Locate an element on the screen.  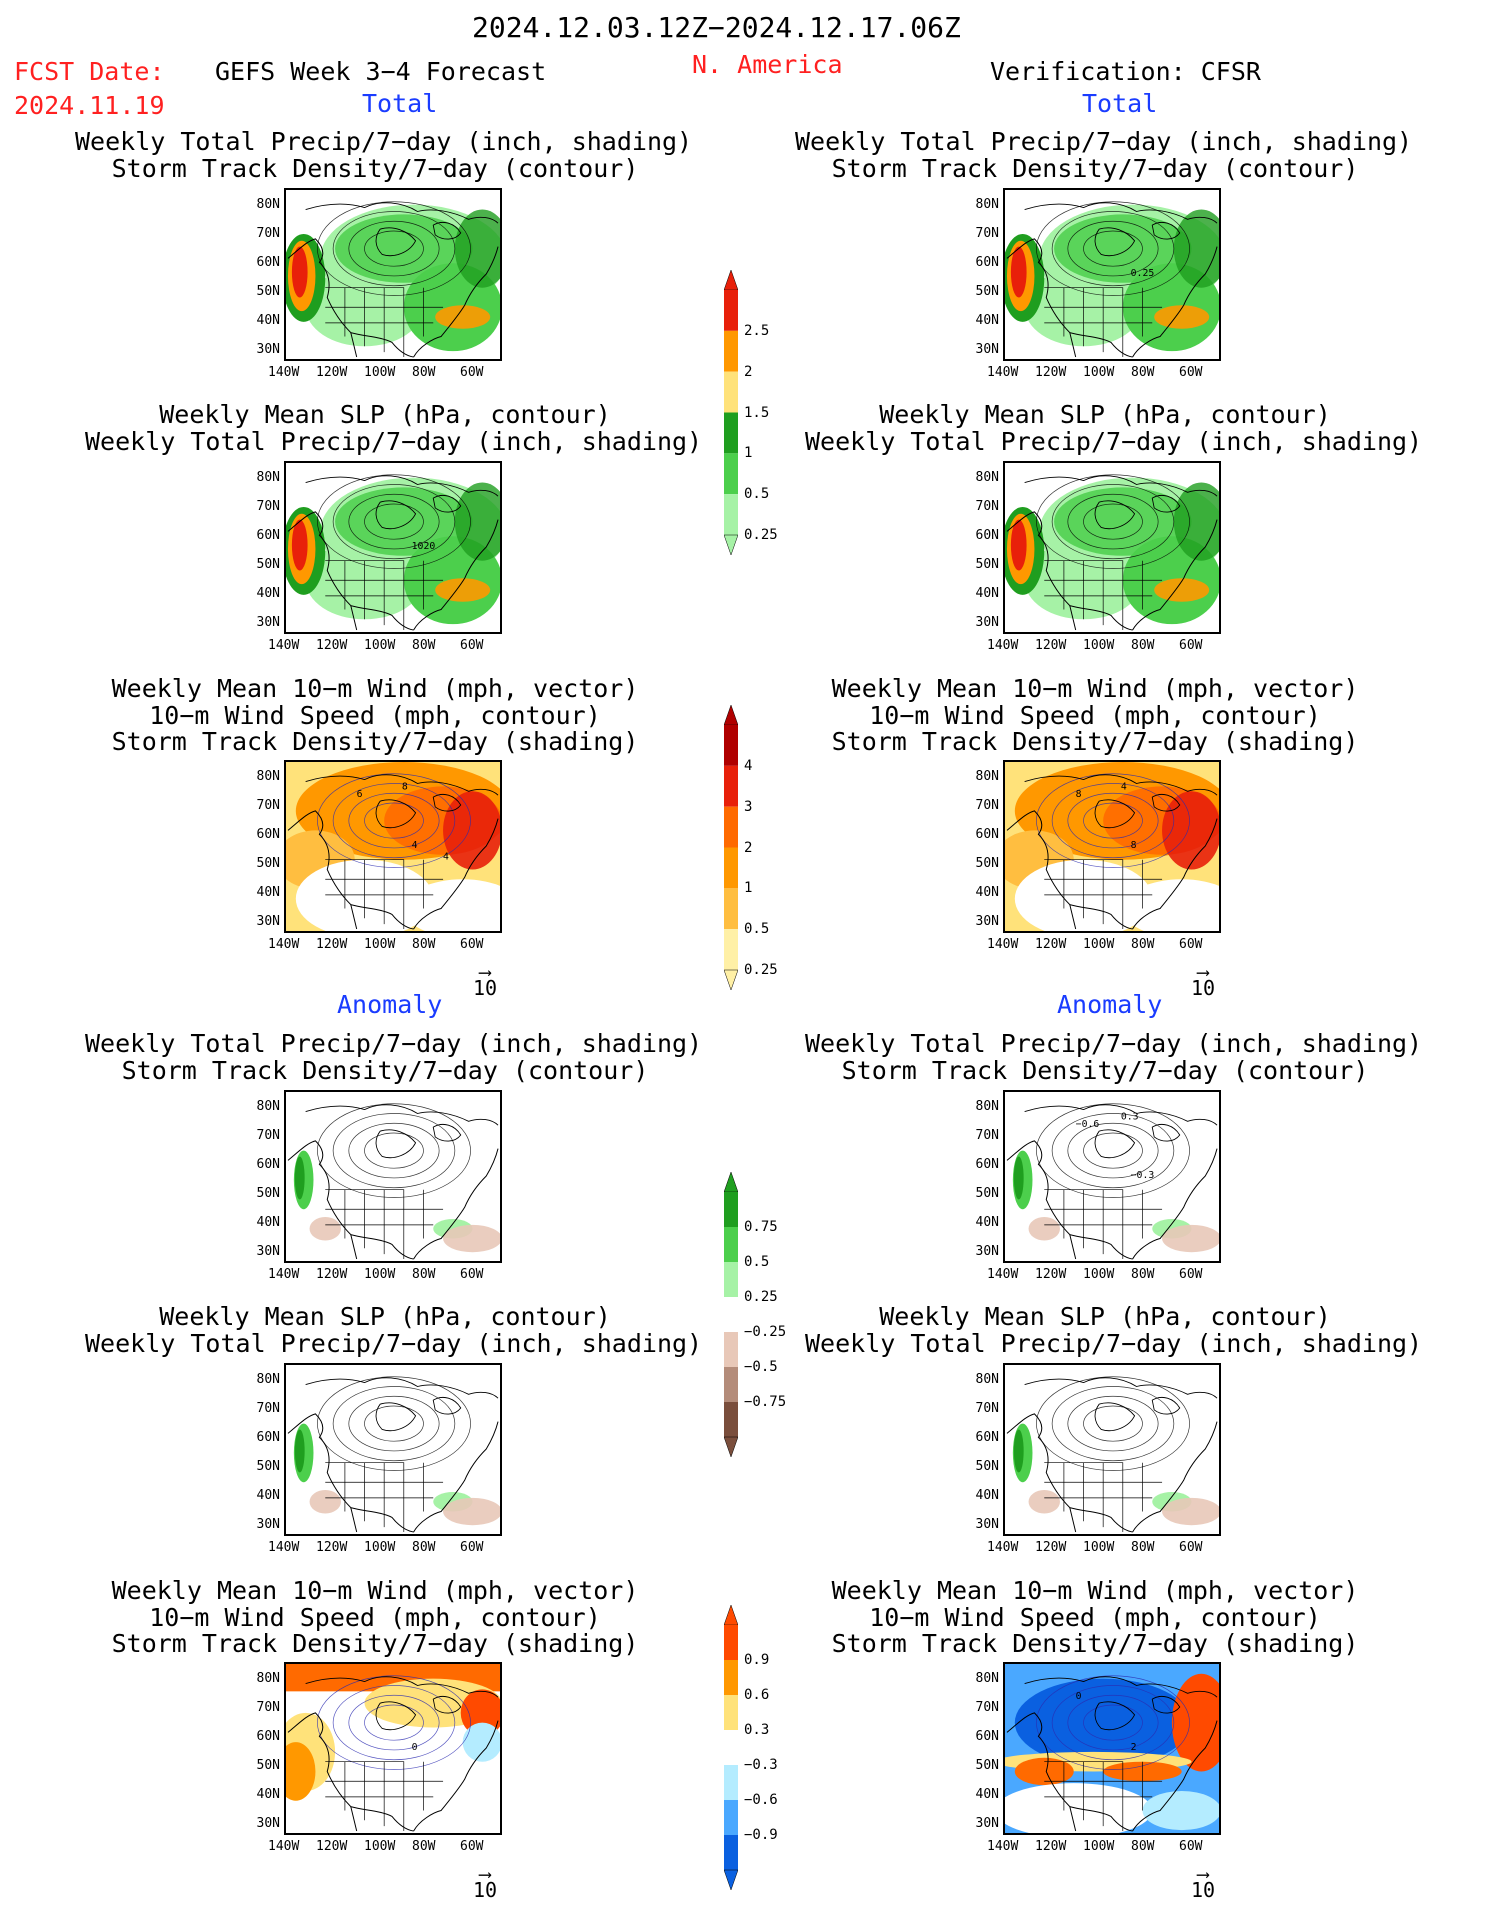
colorbar-tick-label: 2 is located at coordinates (748, 371).